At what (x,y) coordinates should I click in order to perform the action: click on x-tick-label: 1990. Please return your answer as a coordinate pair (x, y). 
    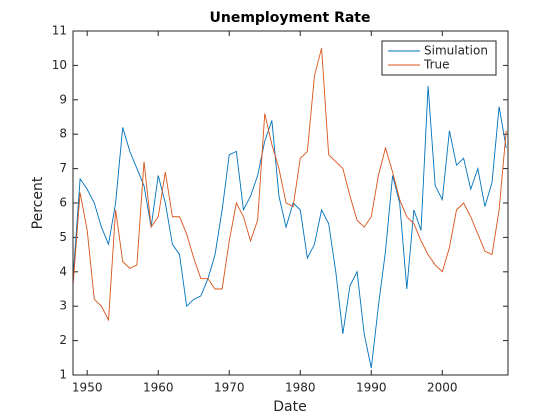
    Looking at the image, I should click on (371, 388).